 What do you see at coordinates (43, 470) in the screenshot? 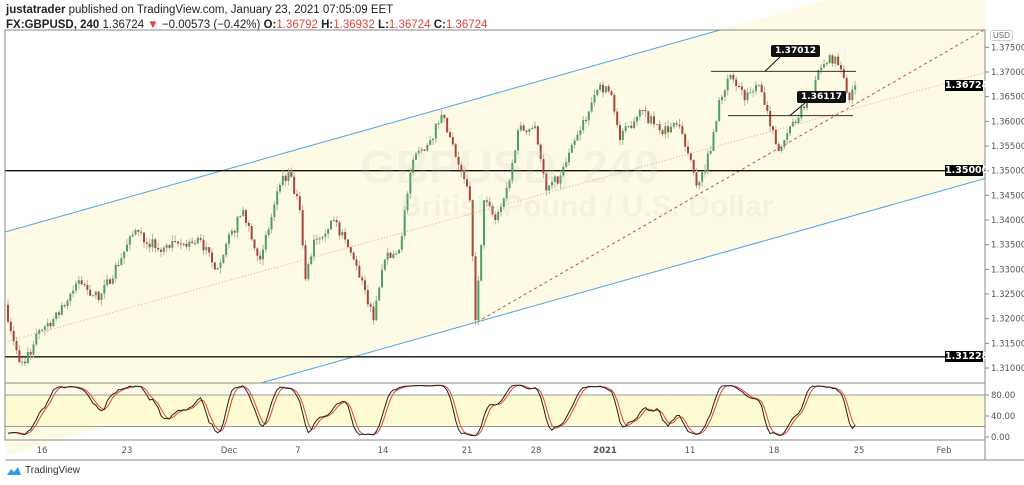
I see `tradingview-logo: TradingView` at bounding box center [43, 470].